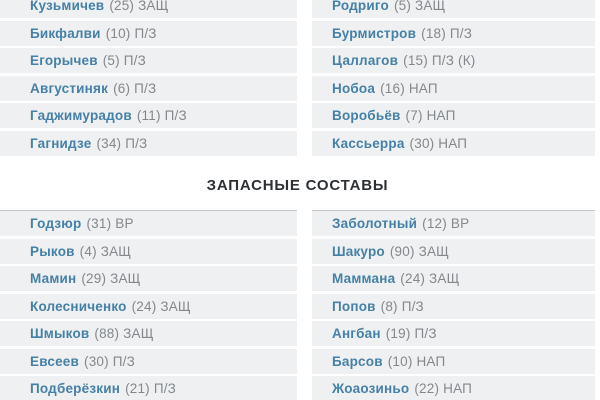 The width and height of the screenshot is (600, 400). I want to click on player-number-position: (5) ЗАЩ, so click(419, 6).